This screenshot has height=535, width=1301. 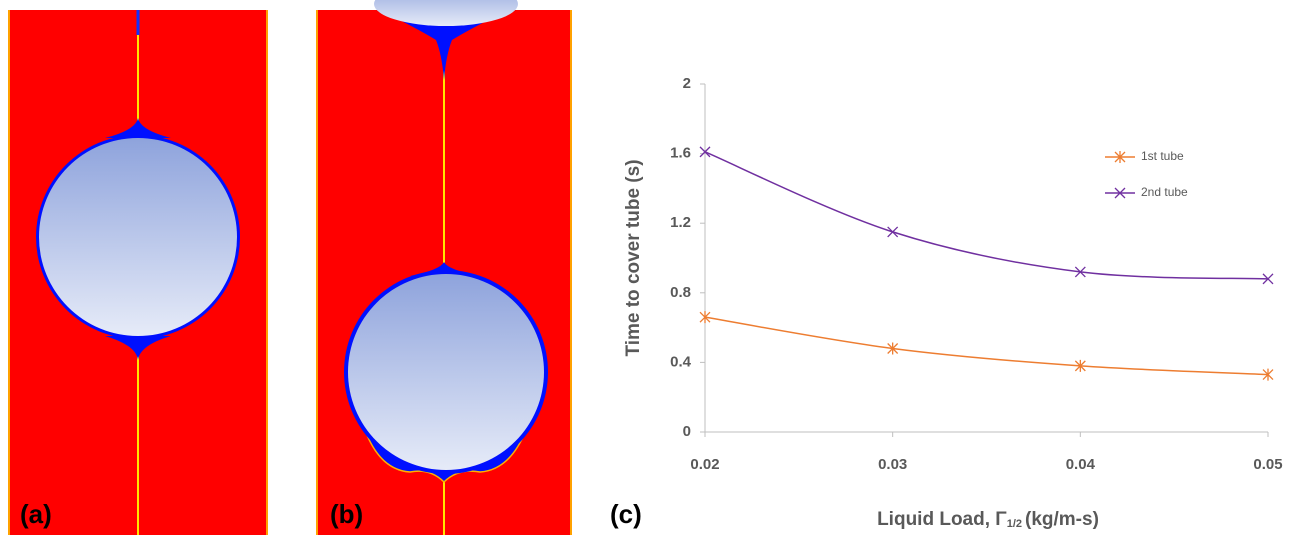 What do you see at coordinates (1081, 464) in the screenshot?
I see `x-tick-label: 0.04` at bounding box center [1081, 464].